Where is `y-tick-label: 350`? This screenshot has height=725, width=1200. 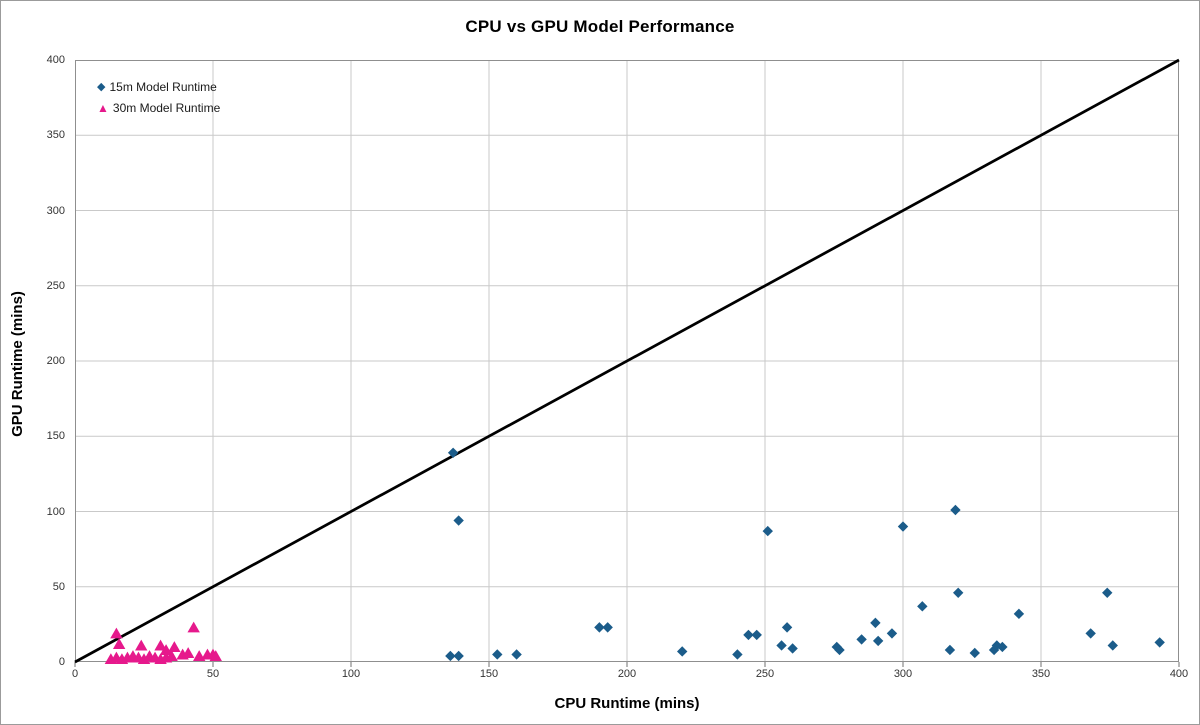 y-tick-label: 350 is located at coordinates (55, 135).